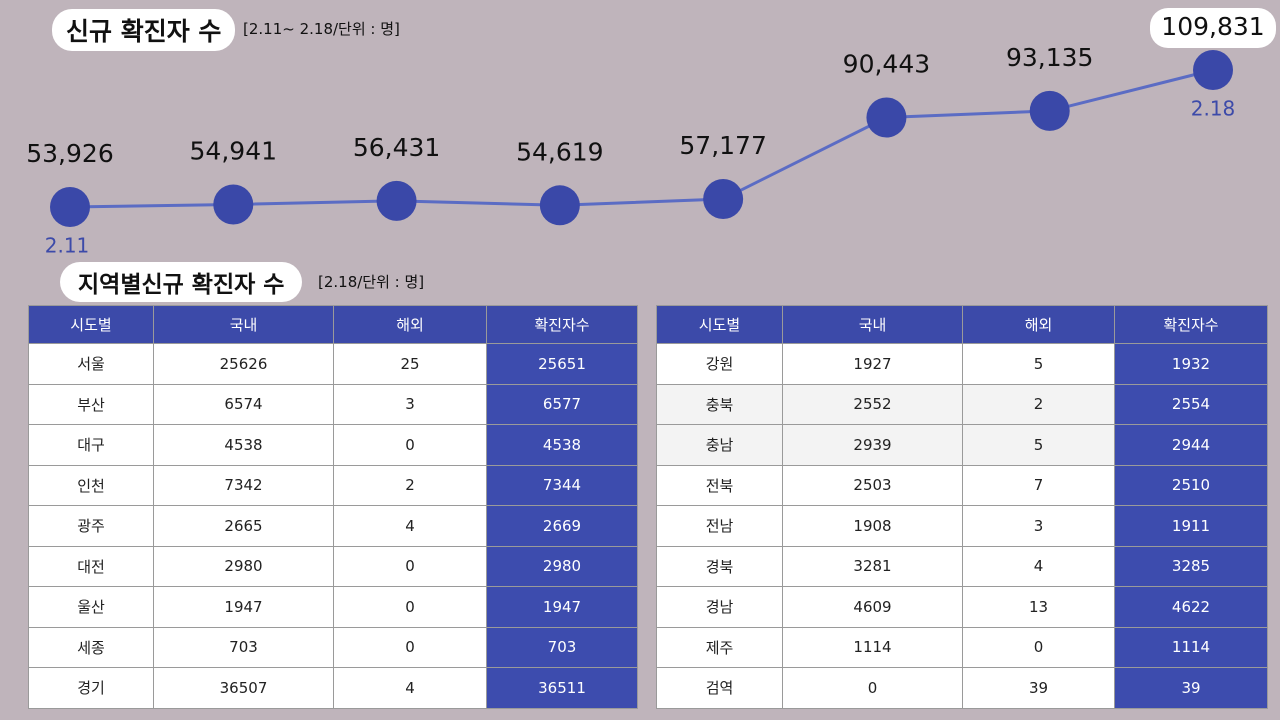 This screenshot has width=1280, height=720. I want to click on cell: 울산, so click(91, 607).